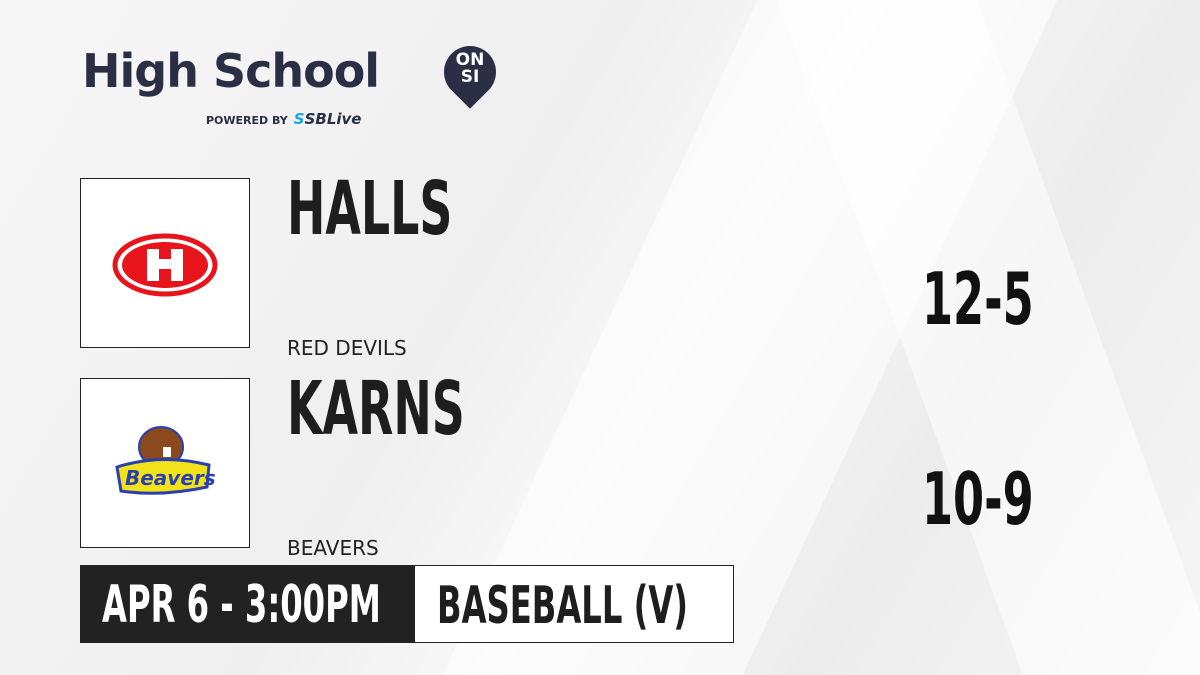 The height and width of the screenshot is (675, 1200). What do you see at coordinates (978, 499) in the screenshot?
I see `team-record: 10-9` at bounding box center [978, 499].